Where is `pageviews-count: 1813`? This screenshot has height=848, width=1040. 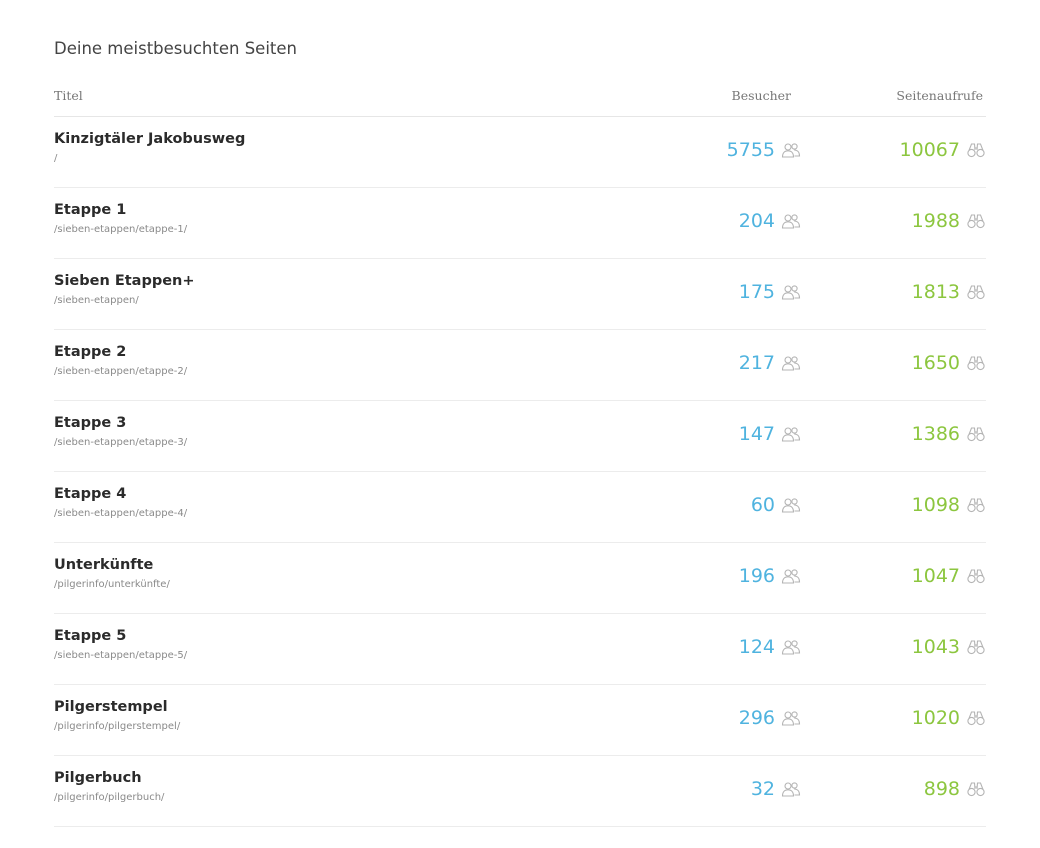 pageviews-count: 1813 is located at coordinates (949, 292).